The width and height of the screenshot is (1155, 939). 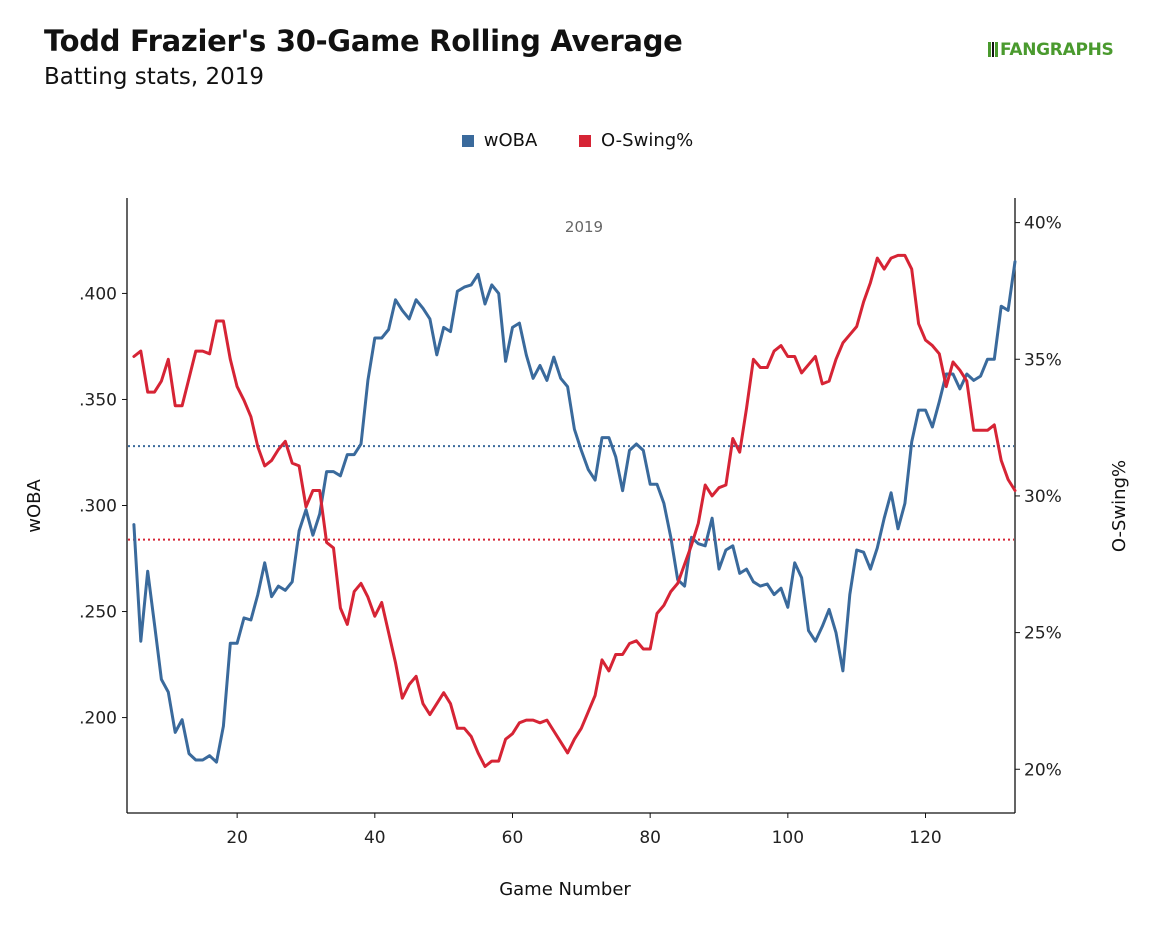 What do you see at coordinates (1043, 497) in the screenshot?
I see `y-right-tick-label: 30%` at bounding box center [1043, 497].